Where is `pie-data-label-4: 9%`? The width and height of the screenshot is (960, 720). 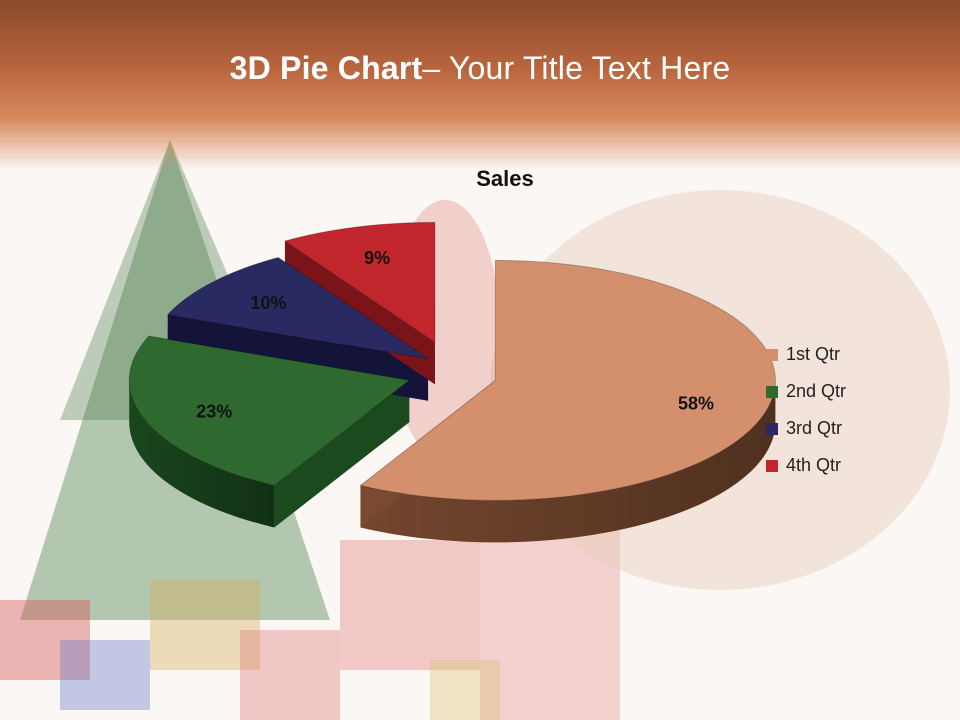
pie-data-label-4: 9% is located at coordinates (377, 258).